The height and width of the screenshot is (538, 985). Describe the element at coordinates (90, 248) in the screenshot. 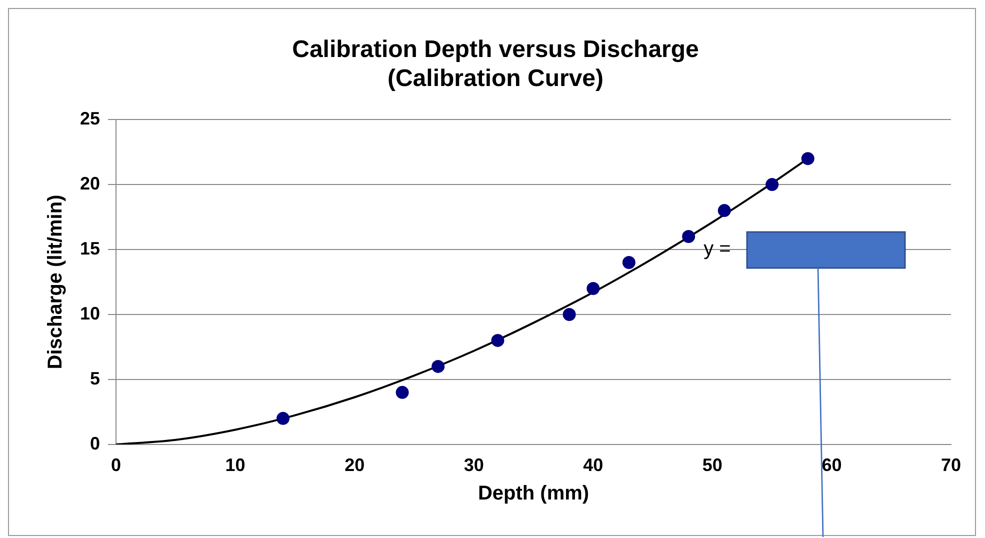

I see `y-tick-label: 15` at that location.